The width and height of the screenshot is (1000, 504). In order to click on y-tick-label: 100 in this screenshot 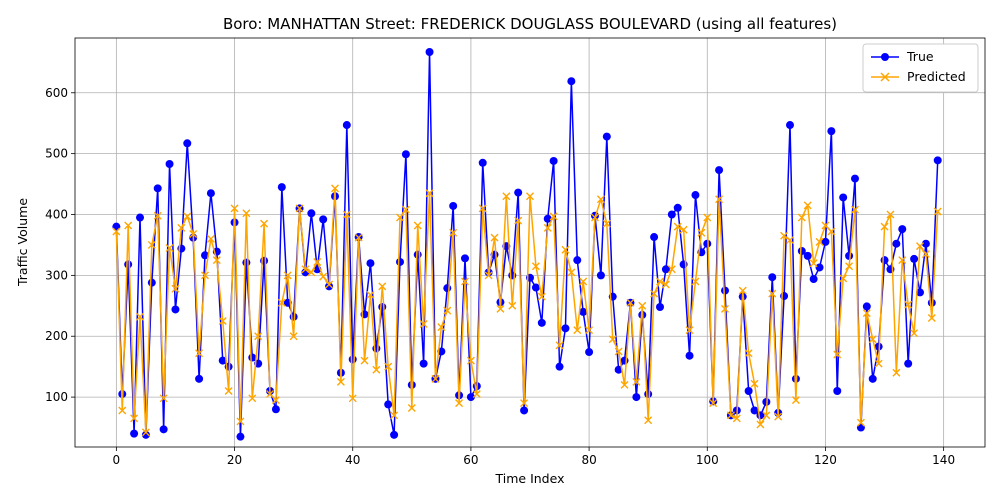, I will do `click(56, 397)`.